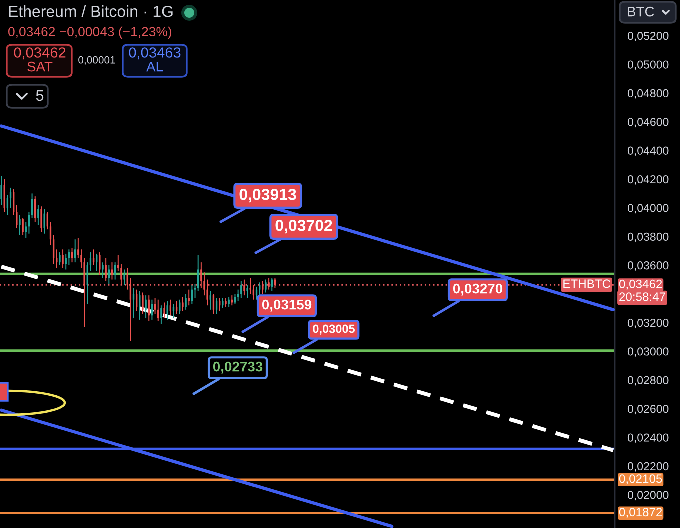 The height and width of the screenshot is (528, 680). I want to click on y-tick-label: 0,03600, so click(648, 267).